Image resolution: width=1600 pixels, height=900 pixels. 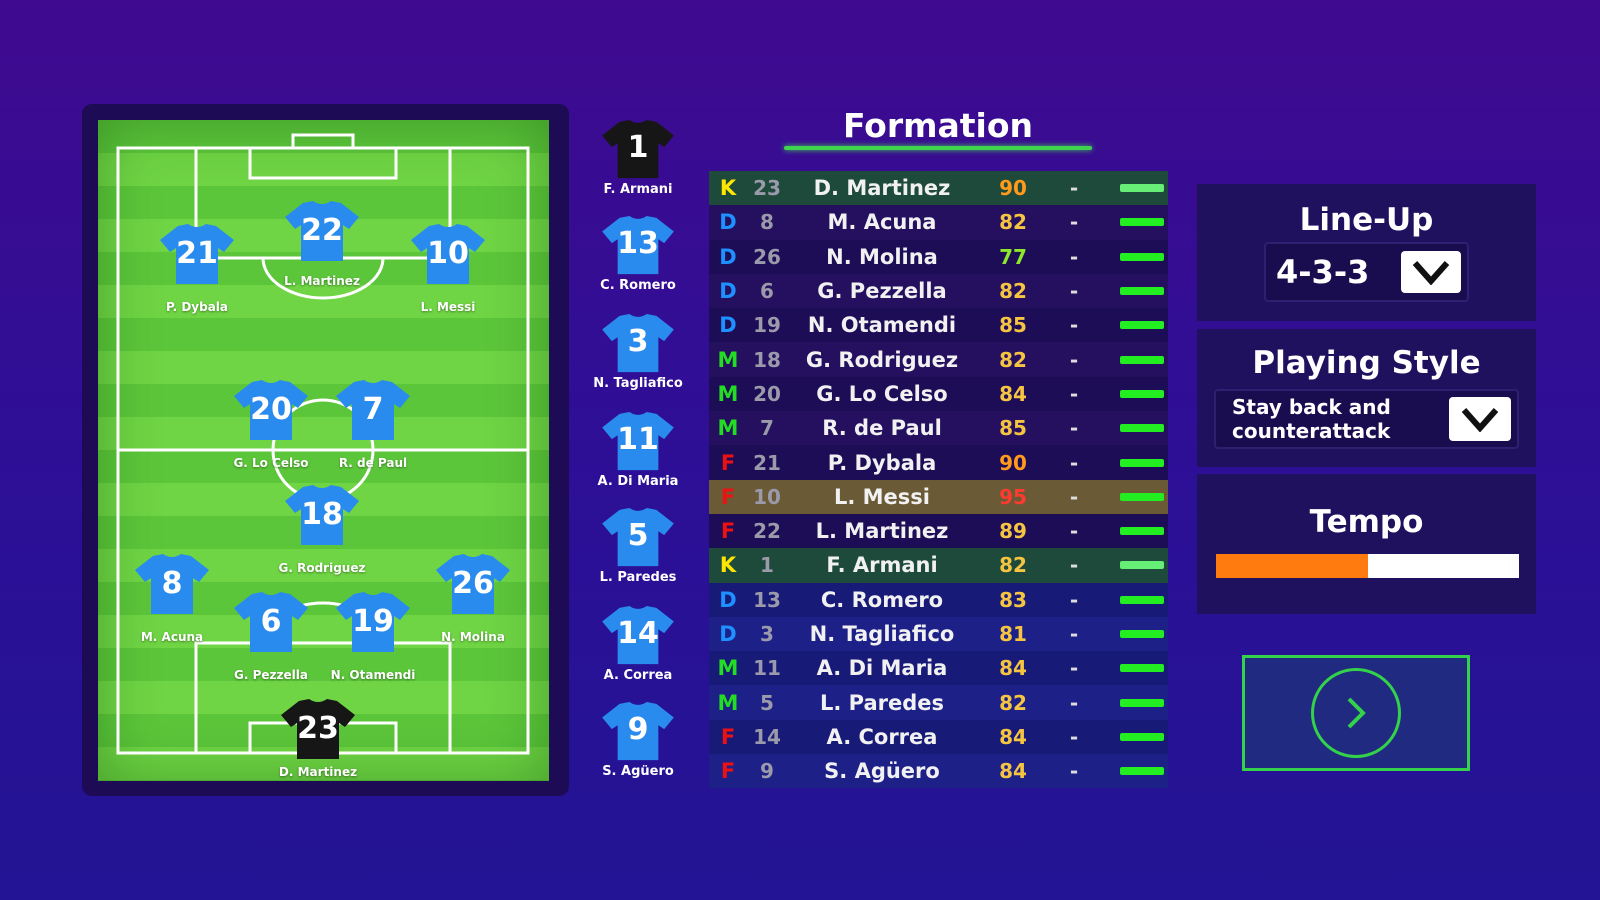 I want to click on player-name: R. de Paul, so click(x=882, y=428).